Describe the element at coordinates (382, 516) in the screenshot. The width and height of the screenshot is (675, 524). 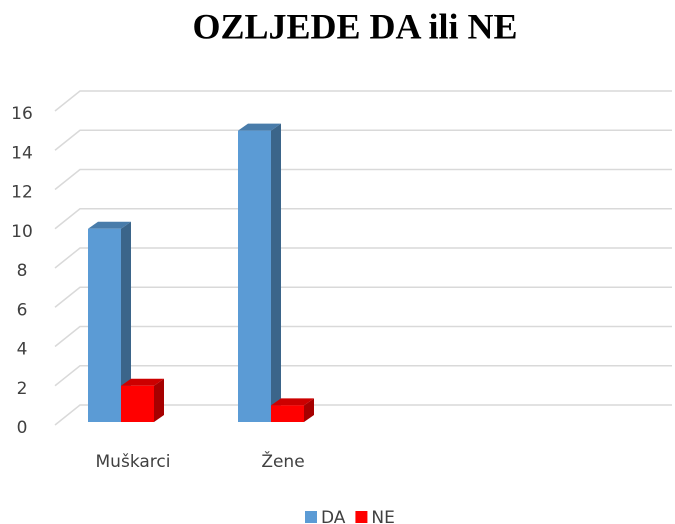
I see `legend-label: NE` at that location.